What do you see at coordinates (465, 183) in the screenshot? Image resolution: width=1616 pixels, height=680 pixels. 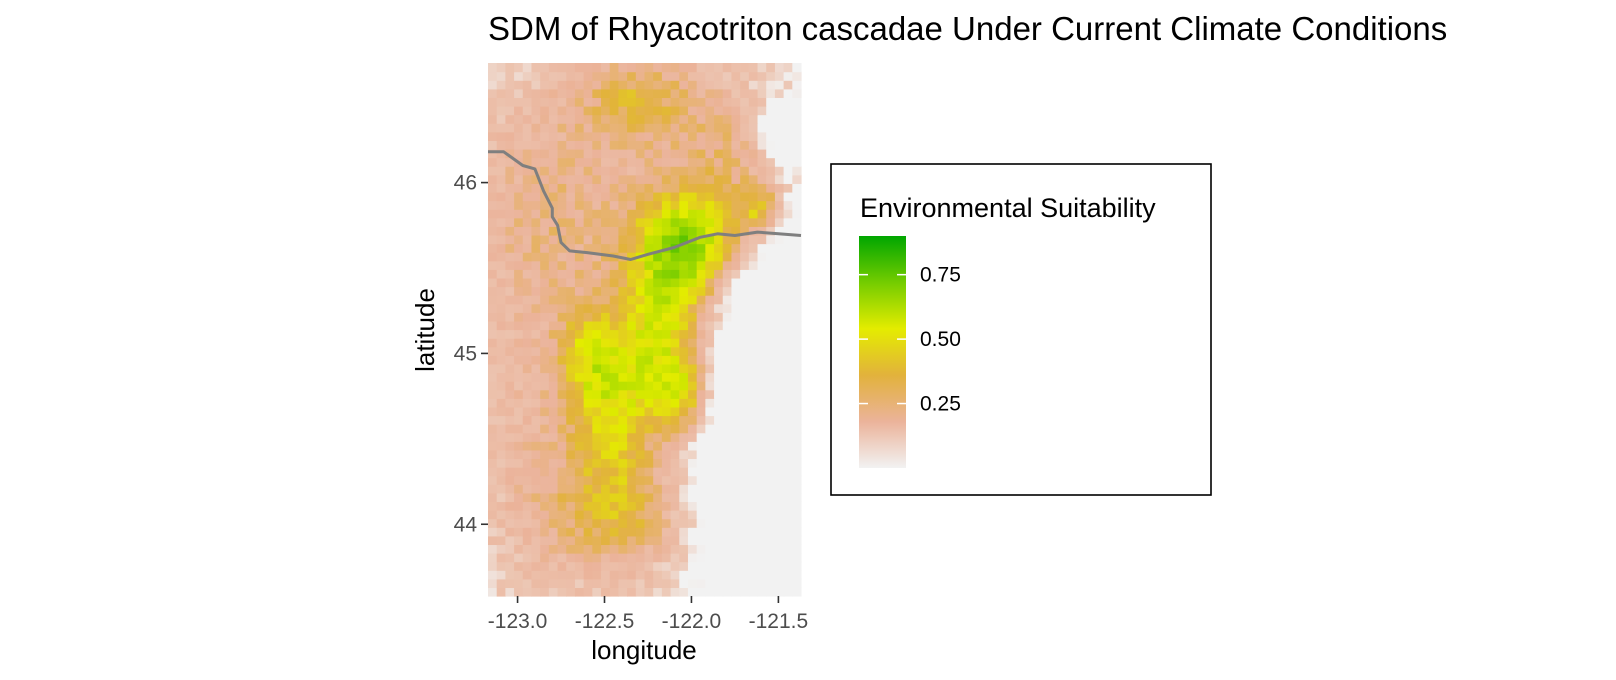 I see `y-tick-label: 46` at bounding box center [465, 183].